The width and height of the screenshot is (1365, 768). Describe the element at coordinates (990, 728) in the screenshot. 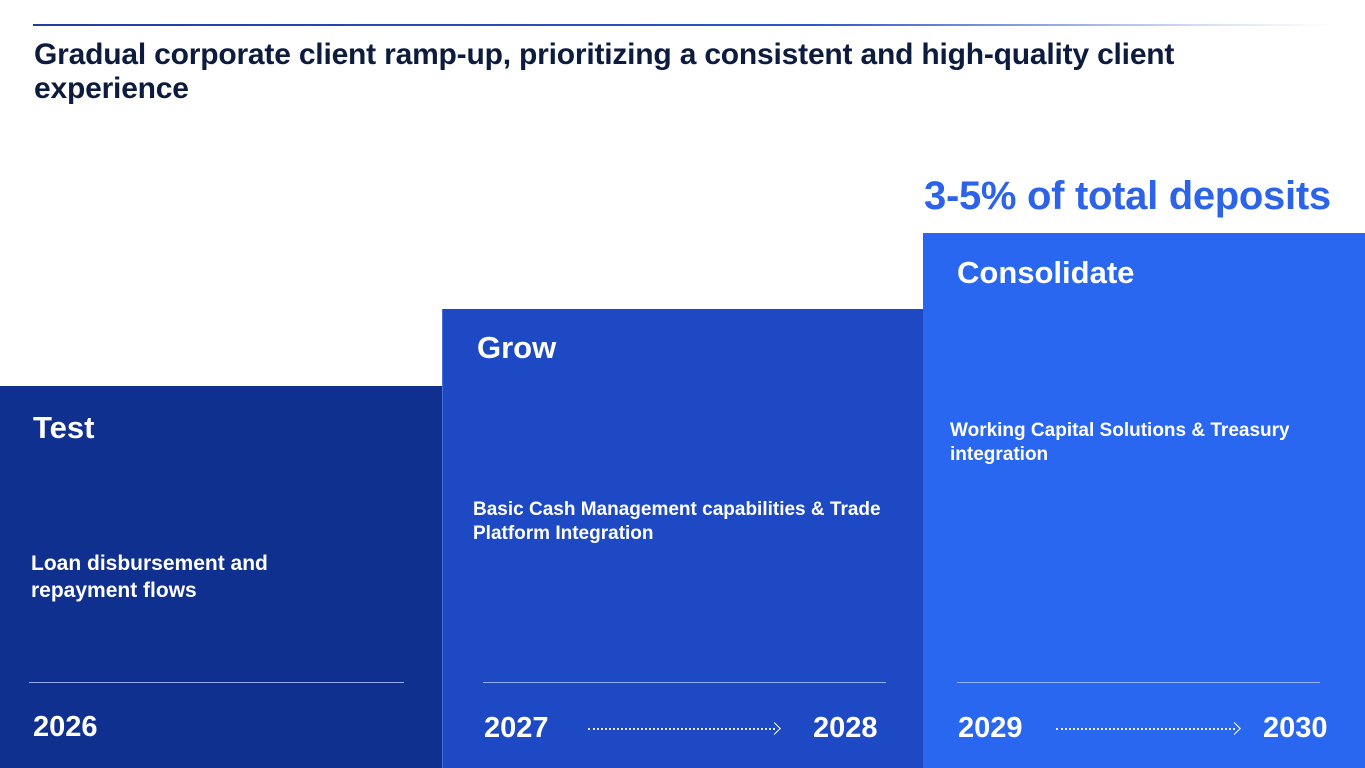

I see `phase-consolidate-year-start: 2029` at that location.